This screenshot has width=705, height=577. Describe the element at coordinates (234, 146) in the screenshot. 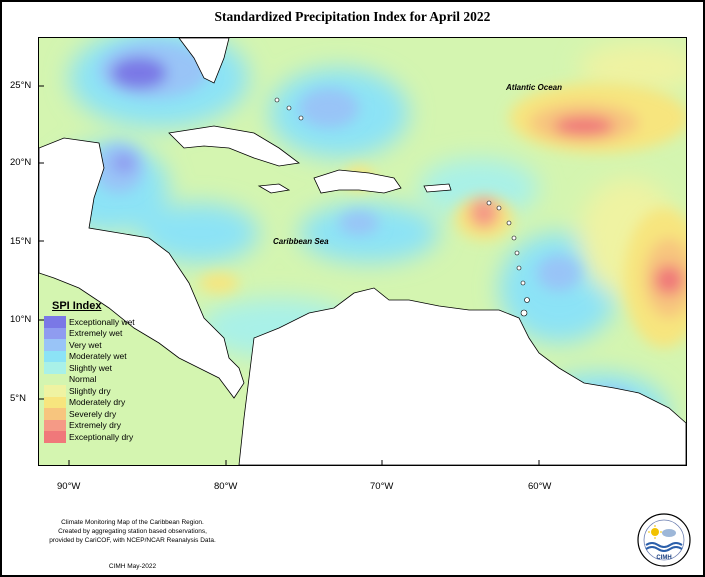

I see `cuba` at that location.